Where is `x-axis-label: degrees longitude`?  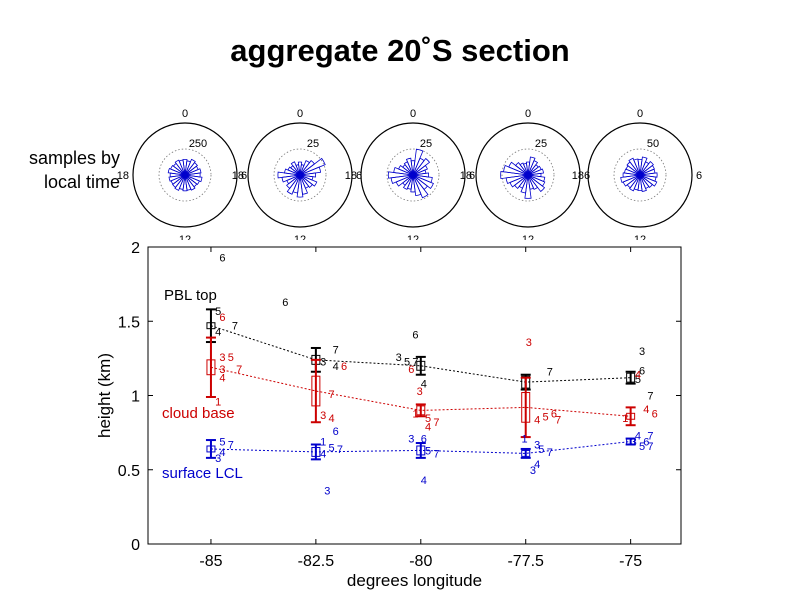
x-axis-label: degrees longitude is located at coordinates (414, 580).